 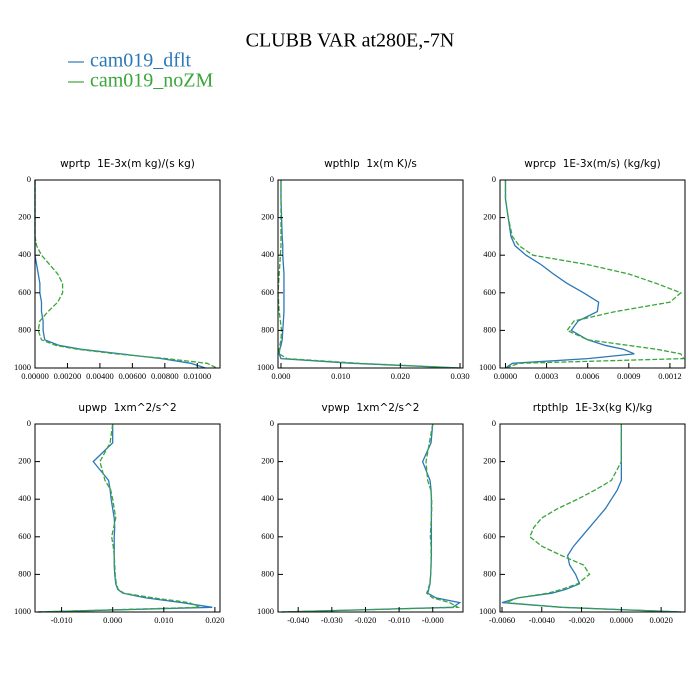 What do you see at coordinates (332, 620) in the screenshot?
I see `x-tick-label: -0.030` at bounding box center [332, 620].